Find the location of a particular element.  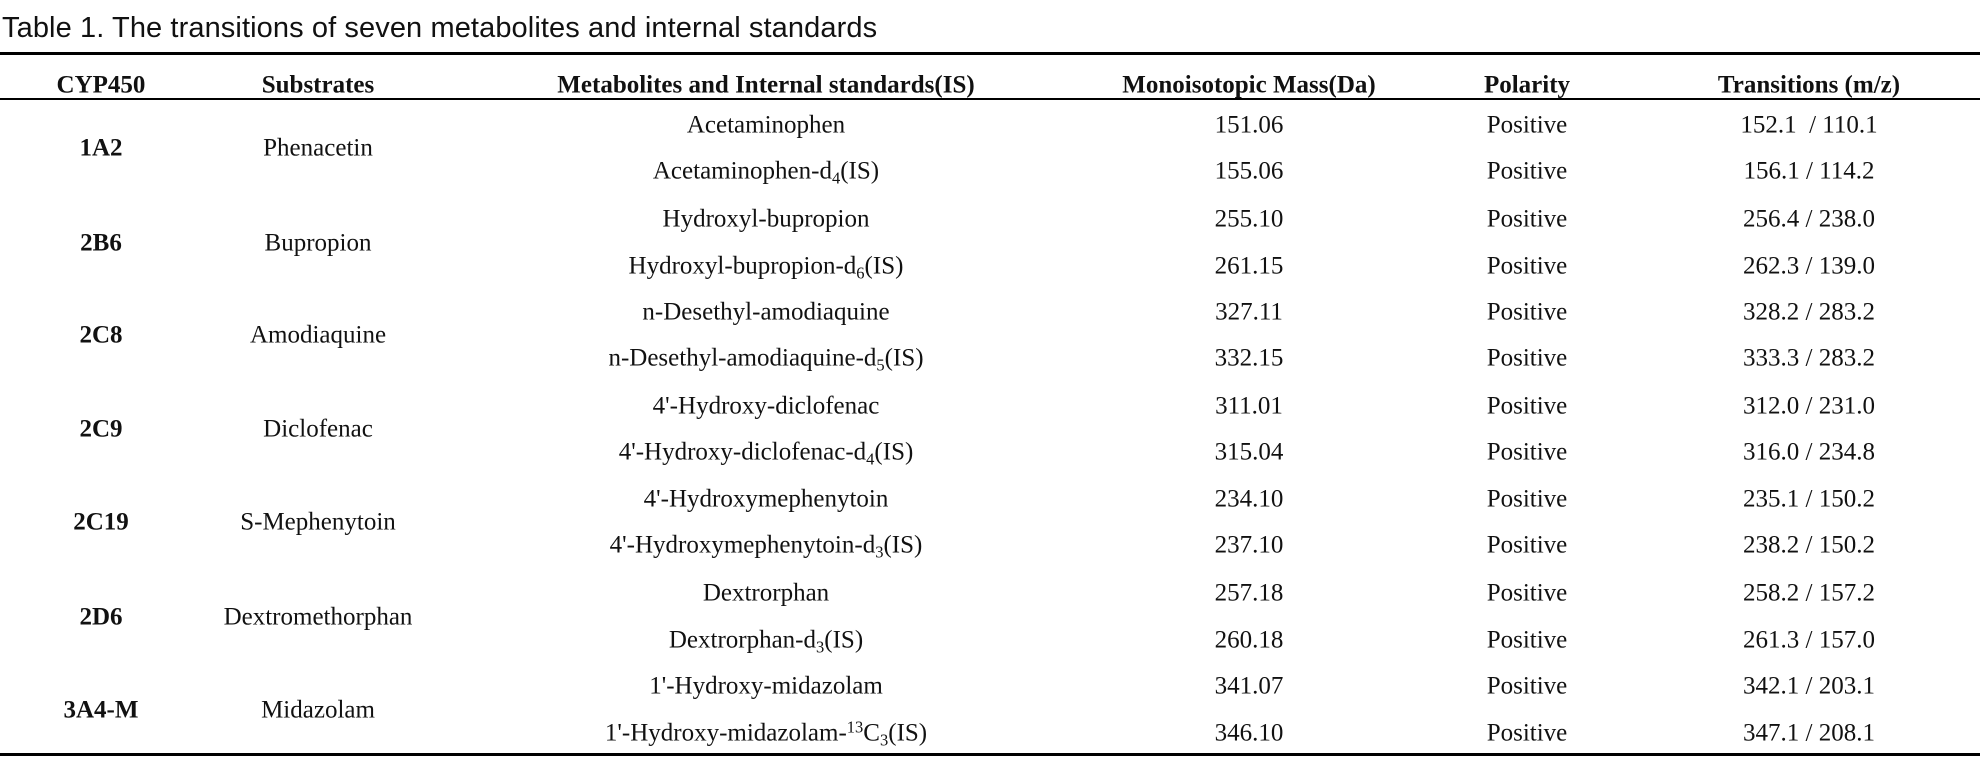

mass-cell: 346.10 is located at coordinates (1249, 733).